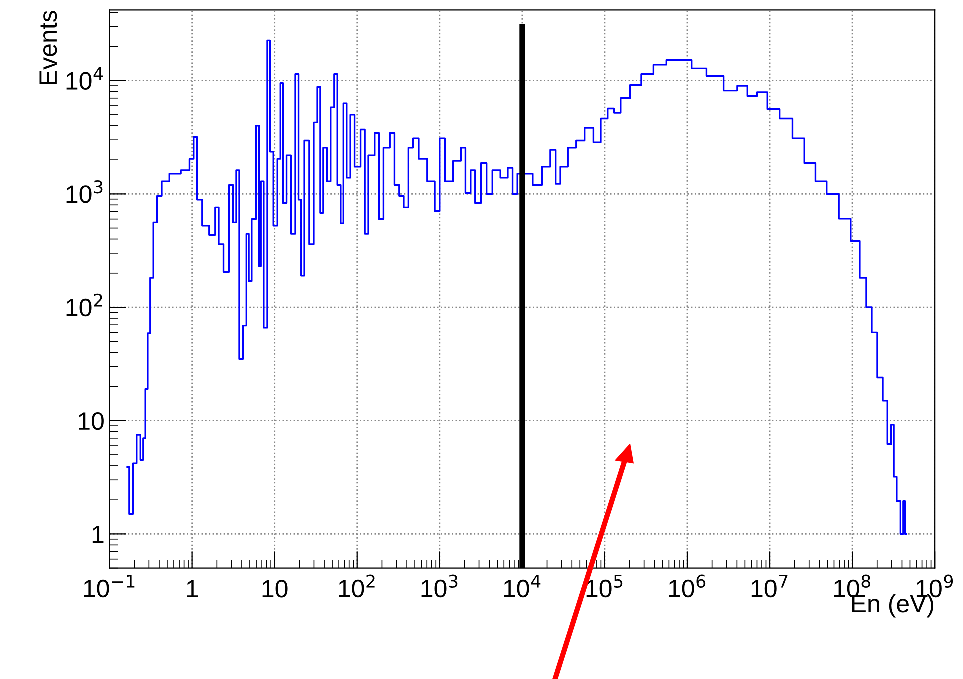  What do you see at coordinates (604, 586) in the screenshot?
I see `x-tick-label: 10$^{5}$` at bounding box center [604, 586].